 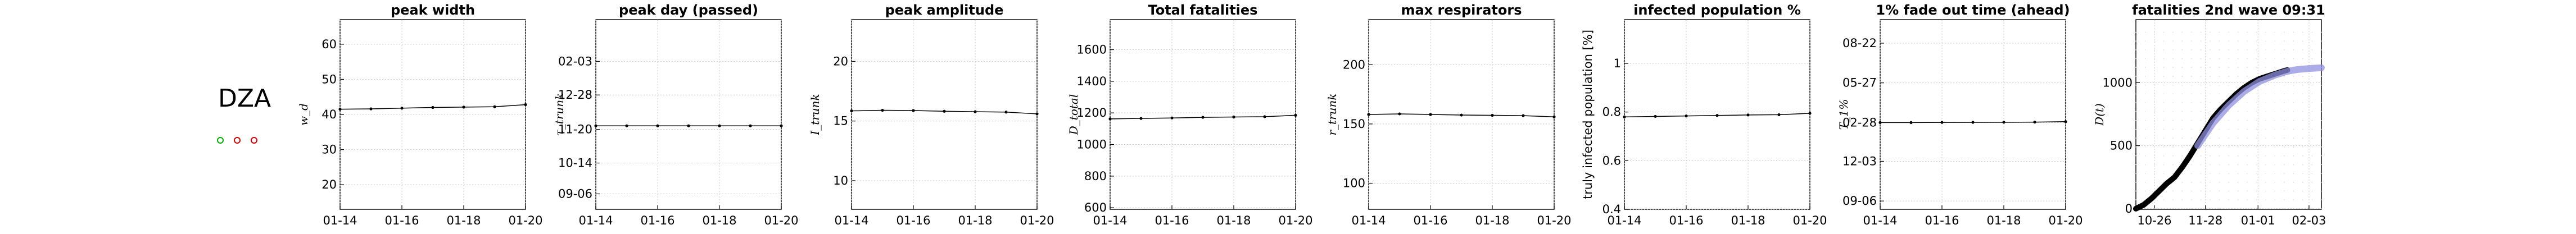 What do you see at coordinates (1686, 220) in the screenshot?
I see `x-tick-label: 01-16` at bounding box center [1686, 220].